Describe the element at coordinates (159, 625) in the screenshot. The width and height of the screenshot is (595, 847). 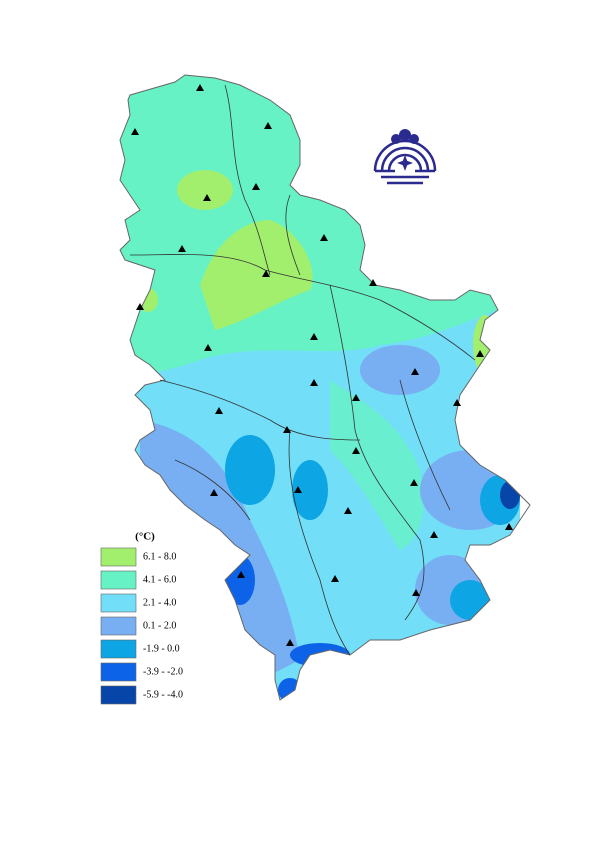
I see `legend-label: 0.1 - 2.0` at that location.